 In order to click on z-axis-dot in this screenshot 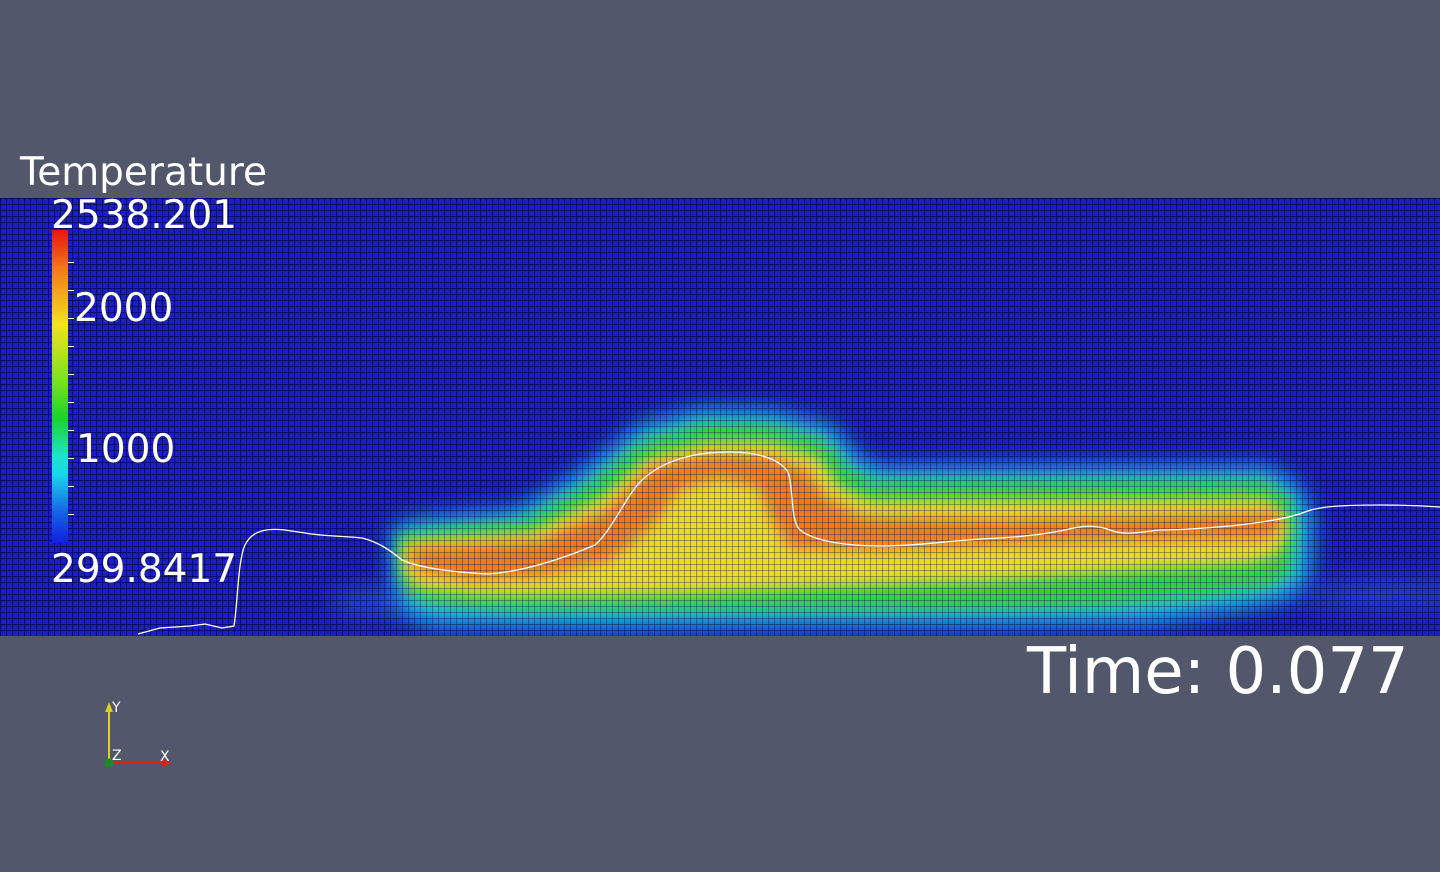, I will do `click(109, 763)`.